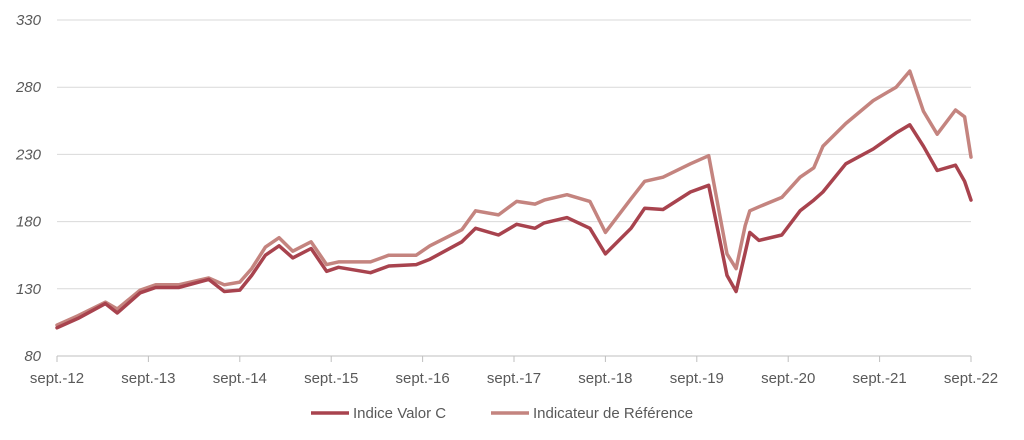 The width and height of the screenshot is (1024, 440). Describe the element at coordinates (613, 413) in the screenshot. I see `legend-label-2: Indicateur de Référence` at that location.